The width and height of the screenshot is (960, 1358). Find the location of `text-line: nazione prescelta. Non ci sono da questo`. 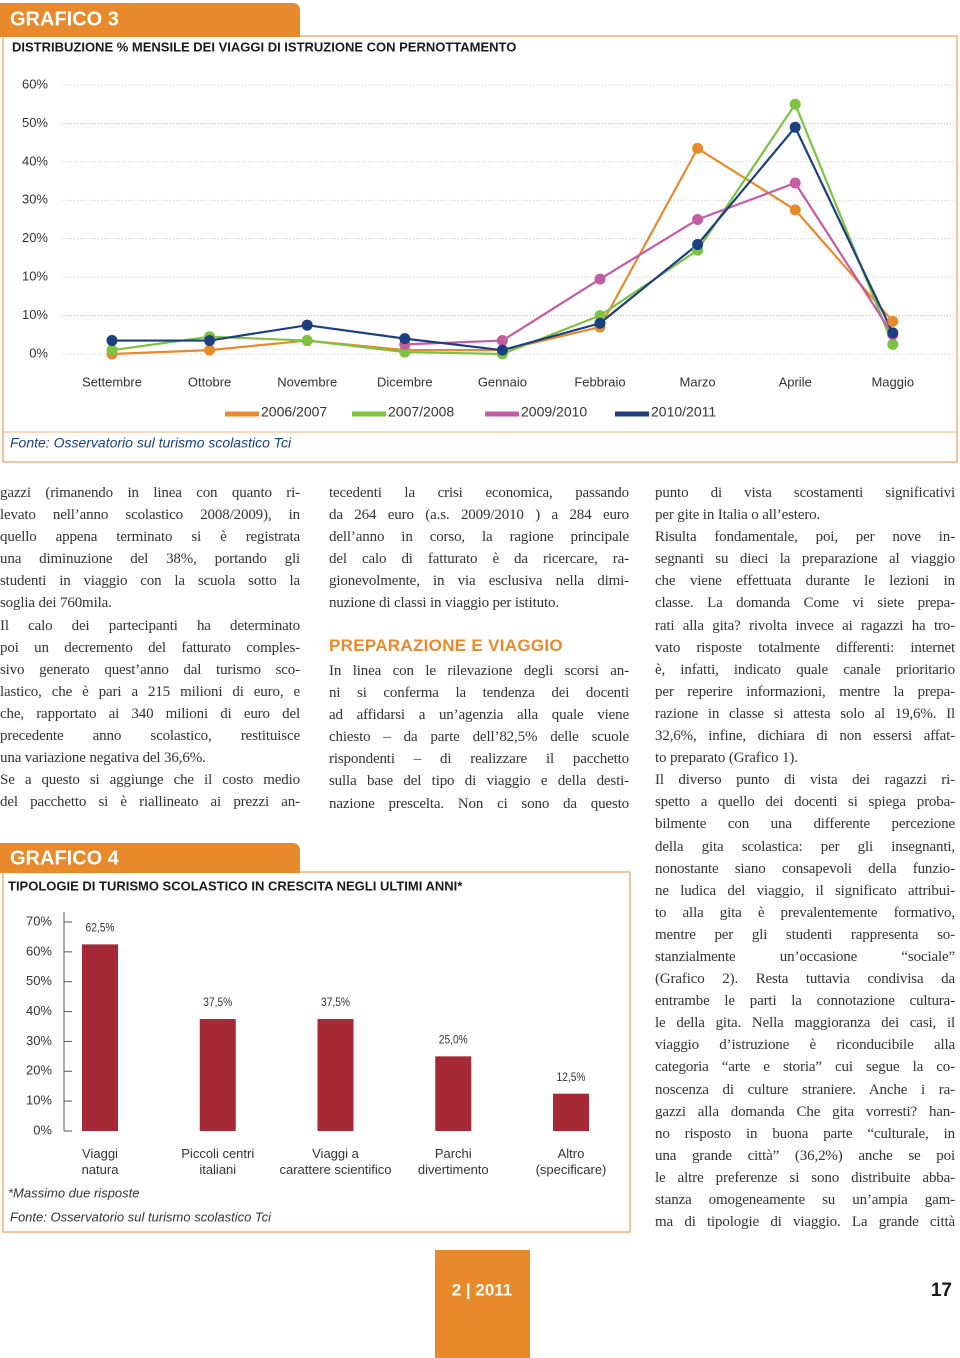

text-line: nazione prescelta. Non ci sono da questo is located at coordinates (479, 803).